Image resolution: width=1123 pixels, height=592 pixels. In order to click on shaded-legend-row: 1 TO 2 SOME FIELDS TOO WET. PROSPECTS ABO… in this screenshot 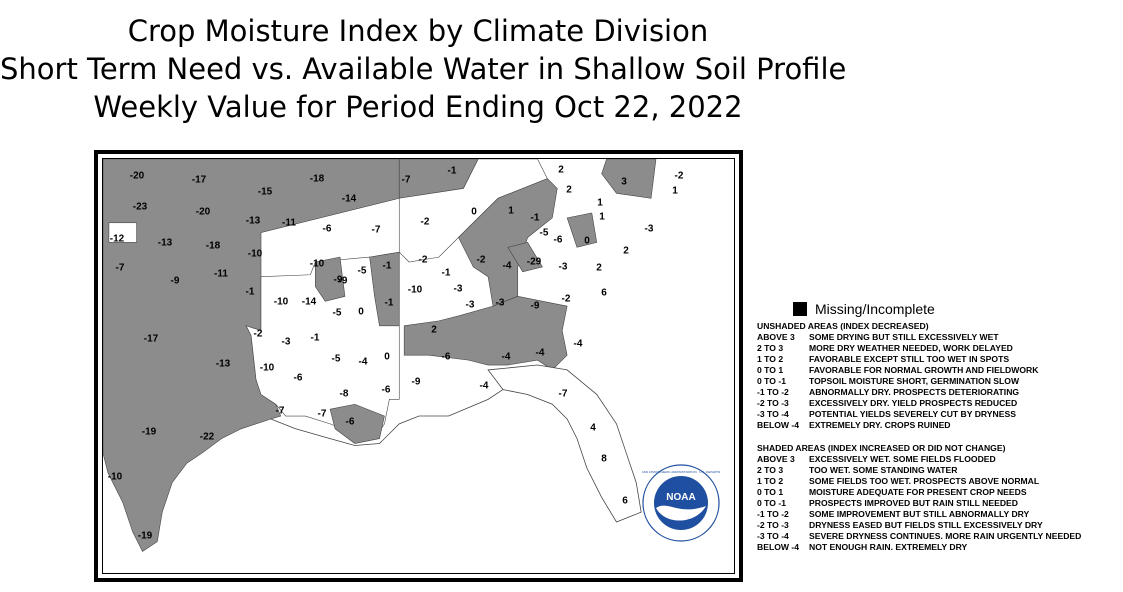, I will do `click(938, 481)`.